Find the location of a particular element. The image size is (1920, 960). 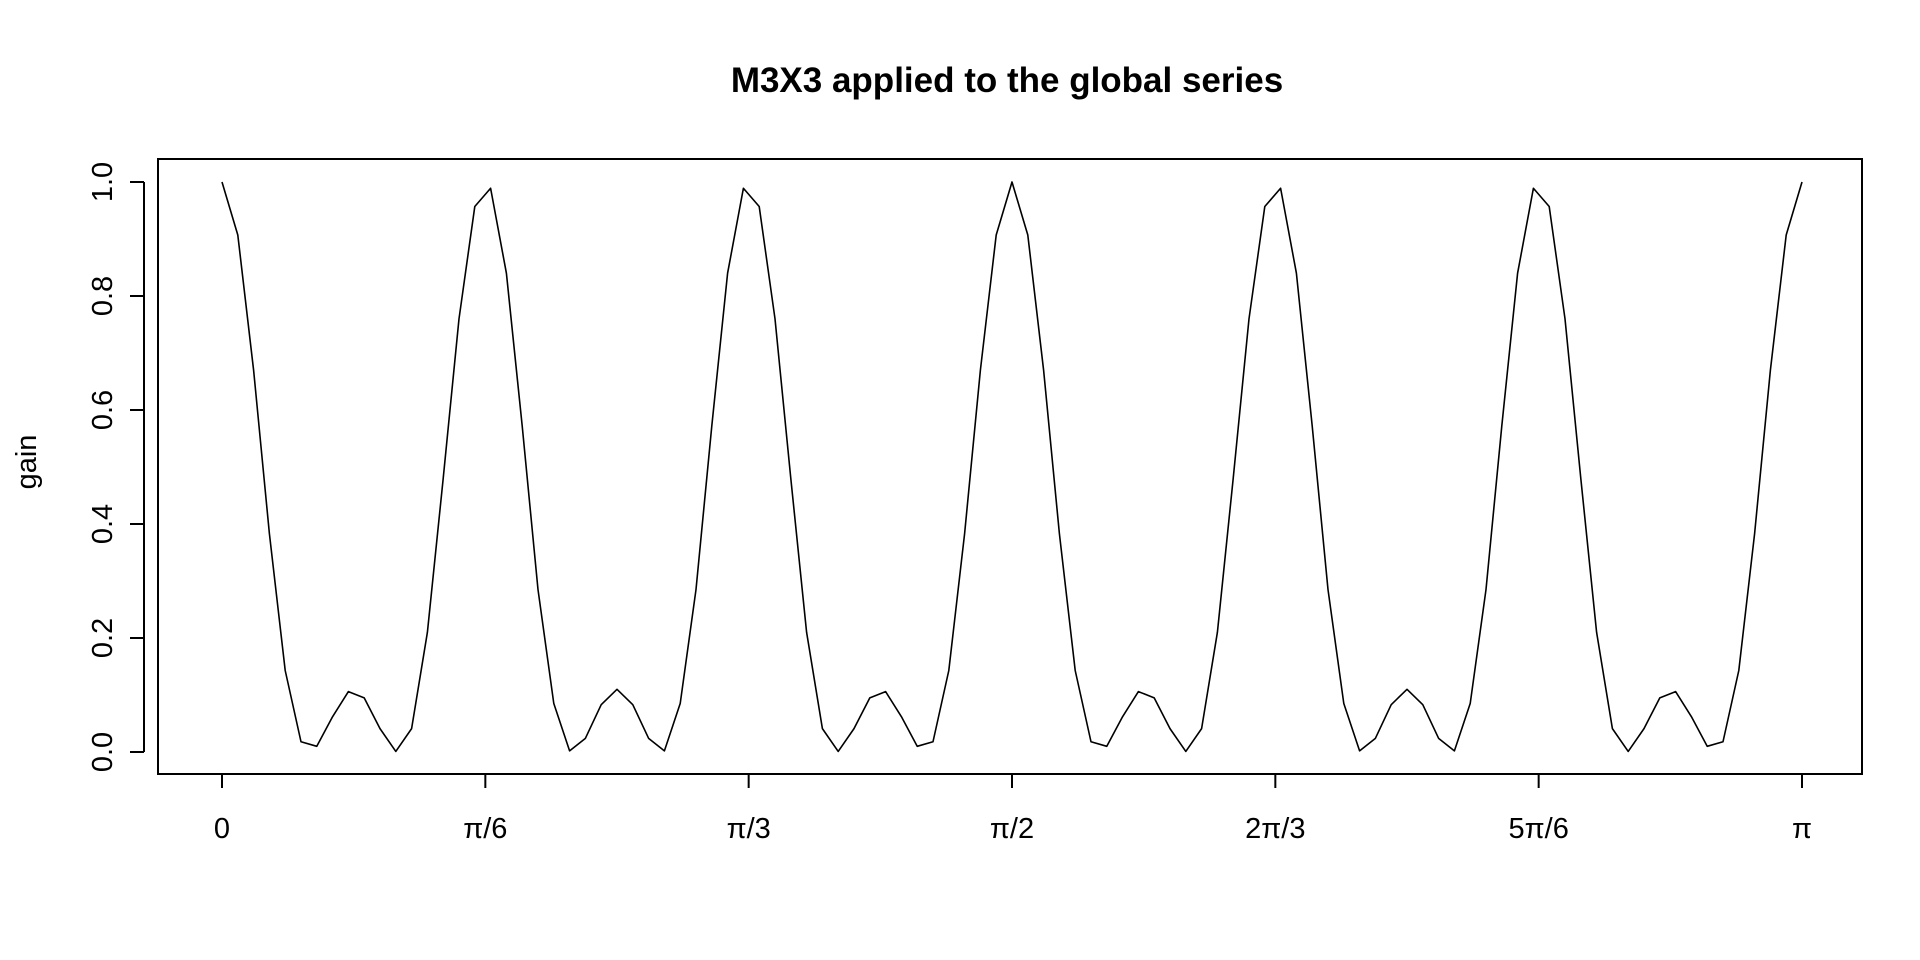

y-axis-label: gain is located at coordinates (27, 462).